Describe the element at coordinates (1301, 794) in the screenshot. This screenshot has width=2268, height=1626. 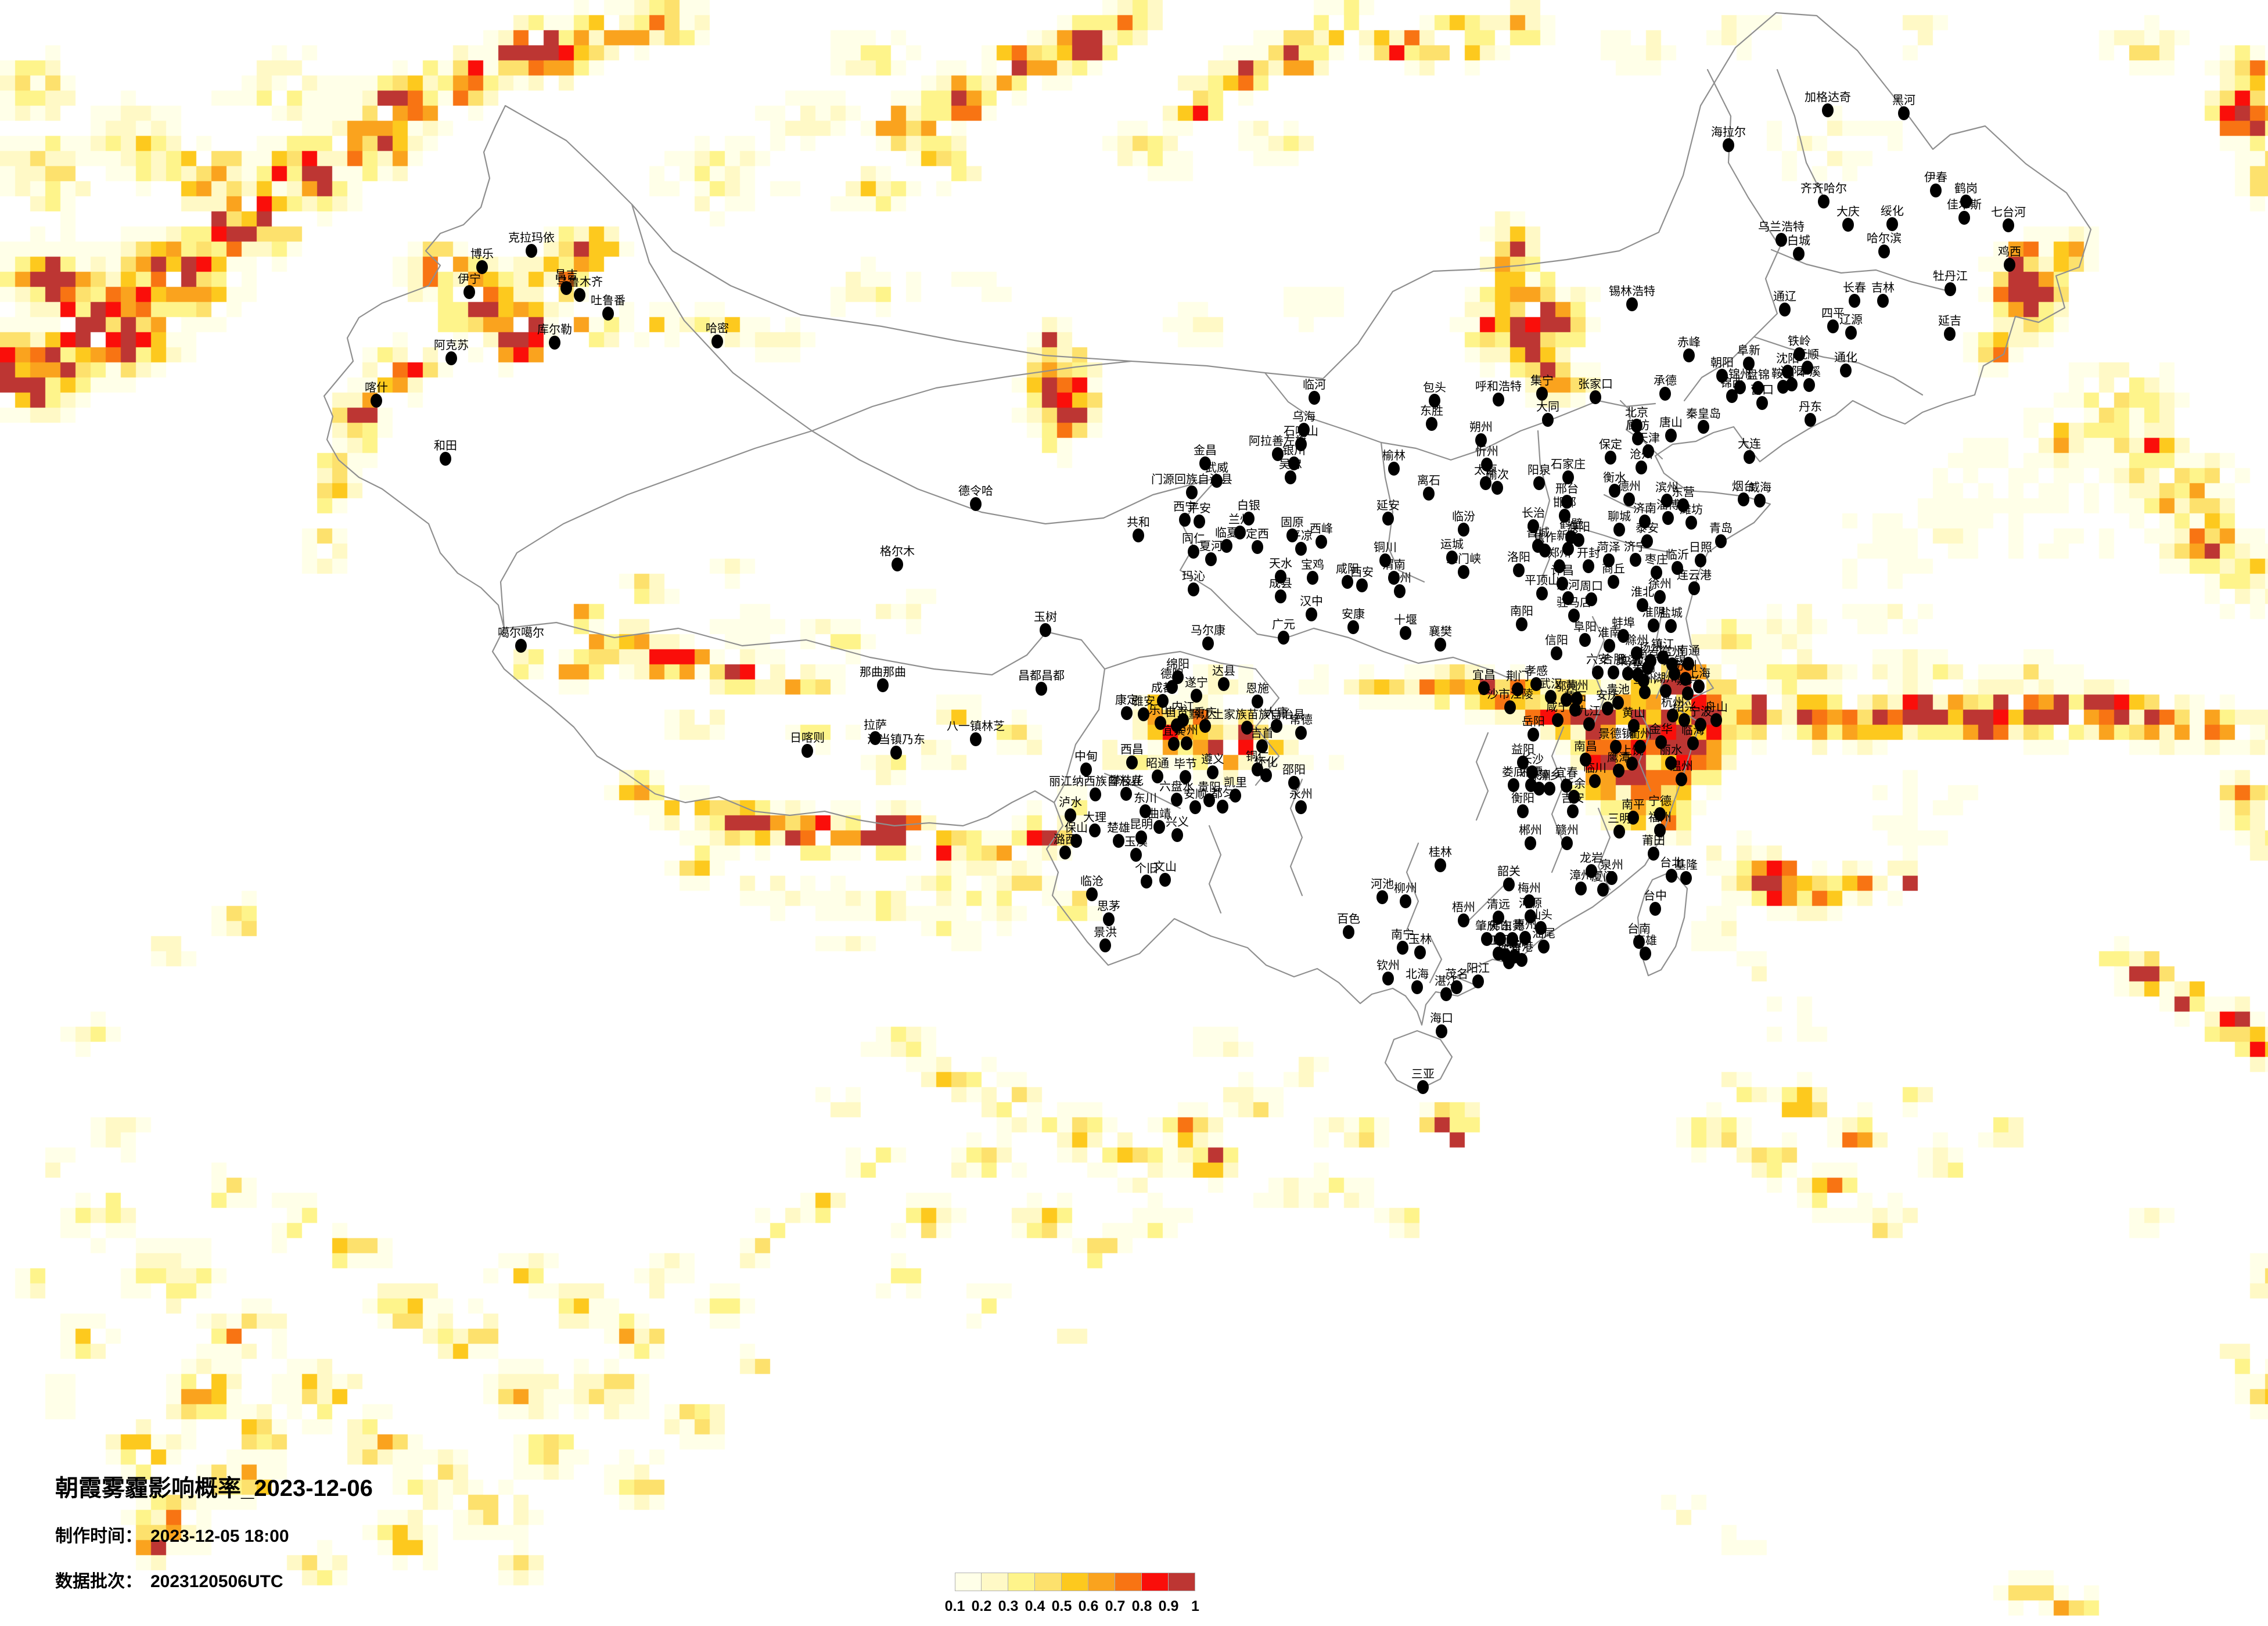
I see `city-label: 永州` at that location.